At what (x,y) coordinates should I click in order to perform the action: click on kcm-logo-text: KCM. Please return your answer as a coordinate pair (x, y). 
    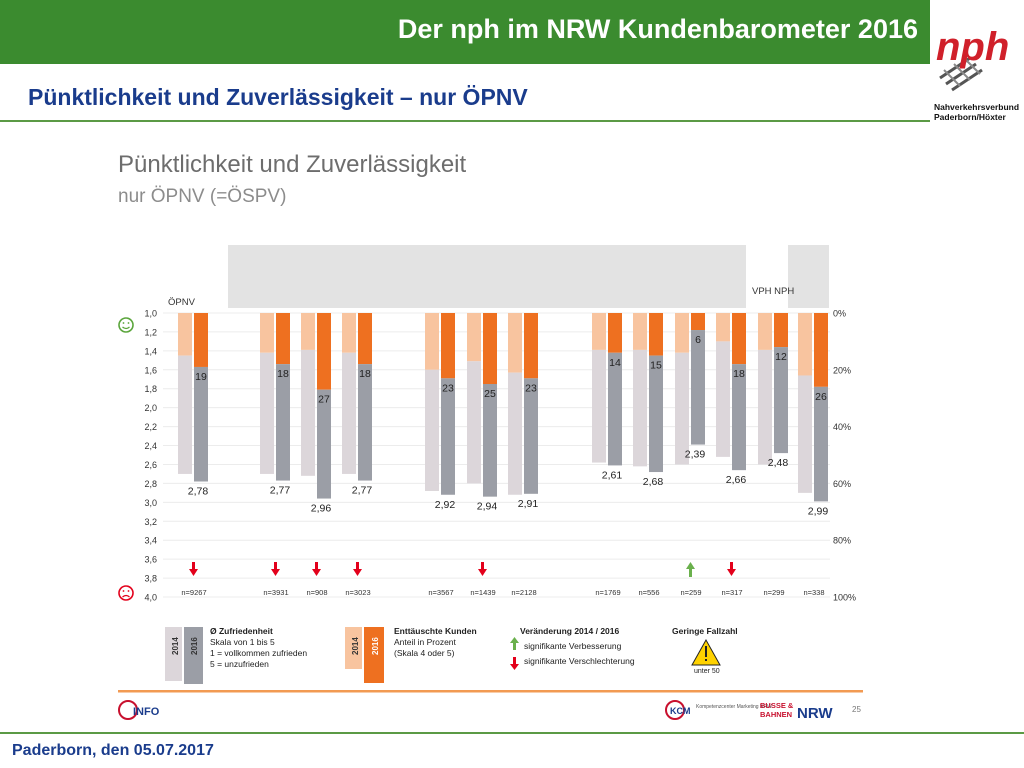
    Looking at the image, I should click on (680, 711).